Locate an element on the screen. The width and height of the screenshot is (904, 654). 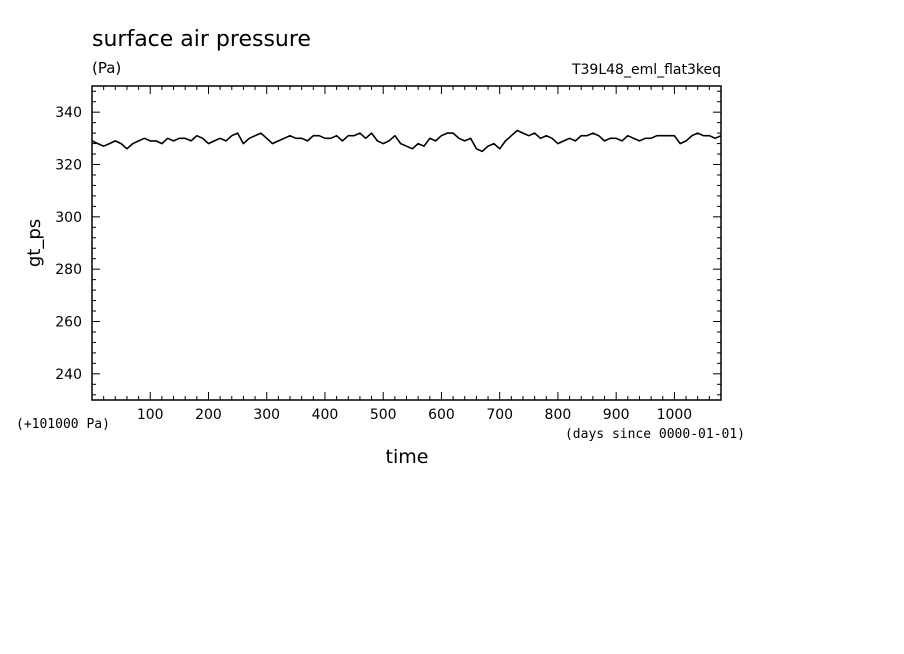
y-tick-label: 300 is located at coordinates (68, 218).